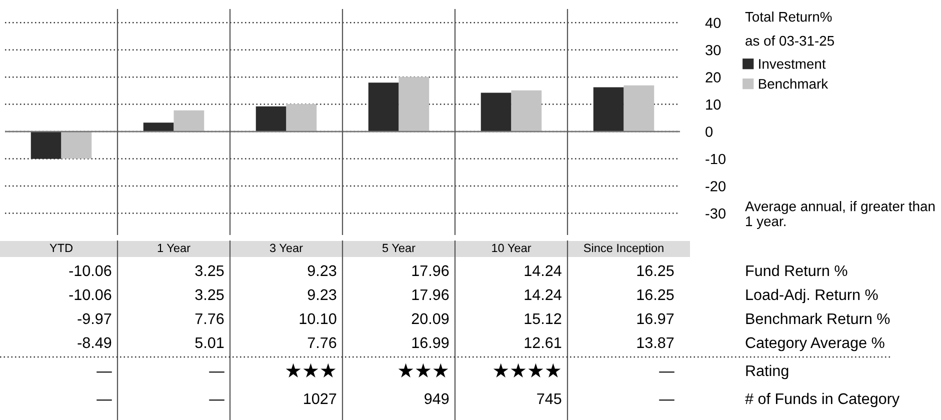 The image size is (941, 420). Describe the element at coordinates (90, 294) in the screenshot. I see `text: -10.06` at that location.